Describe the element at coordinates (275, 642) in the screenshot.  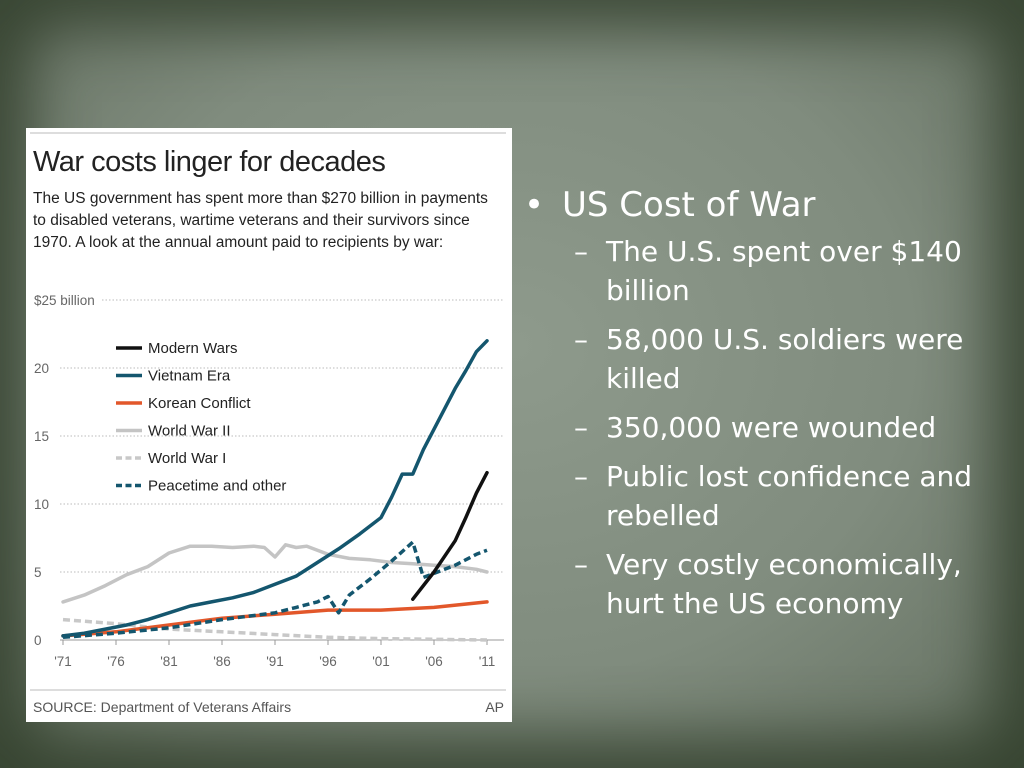
I see `x-axis-ticks` at that location.